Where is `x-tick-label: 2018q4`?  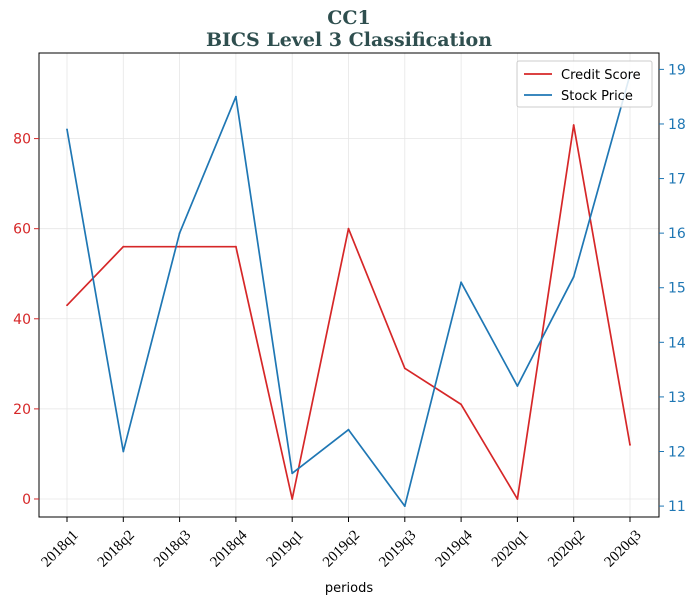 x-tick-label: 2018q4 is located at coordinates (228, 548).